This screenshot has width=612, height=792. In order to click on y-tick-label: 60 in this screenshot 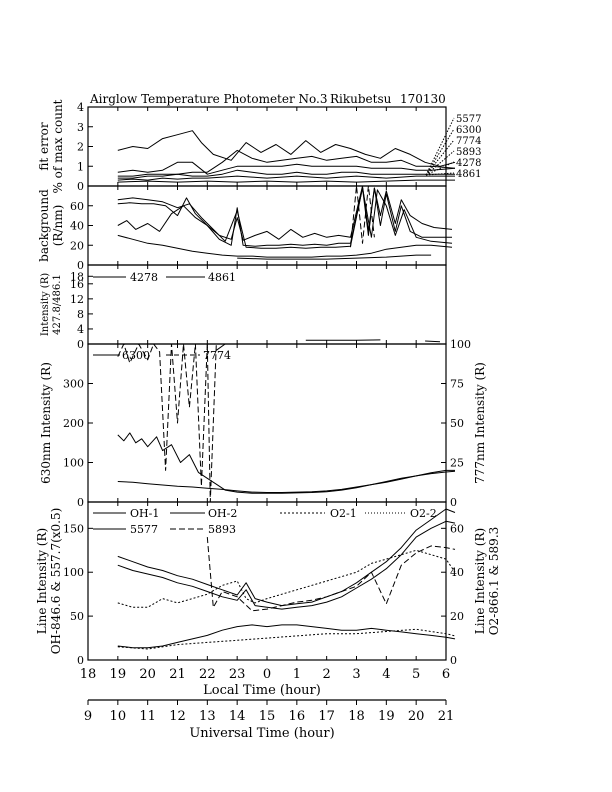, I will do `click(77, 206)`.